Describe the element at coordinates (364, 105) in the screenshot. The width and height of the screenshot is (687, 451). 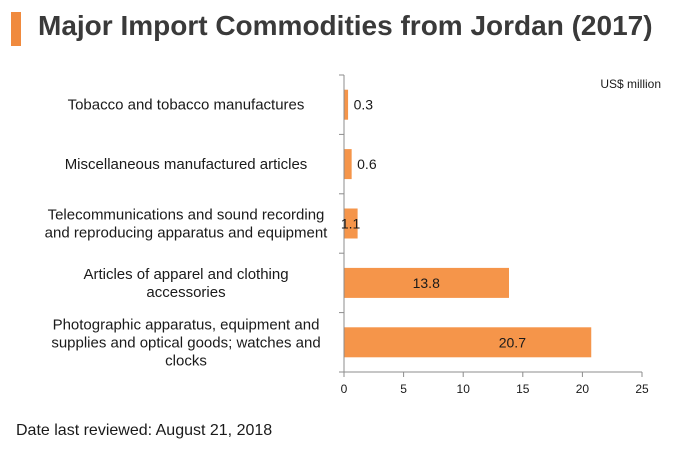
I see `data-label: 0.3` at that location.